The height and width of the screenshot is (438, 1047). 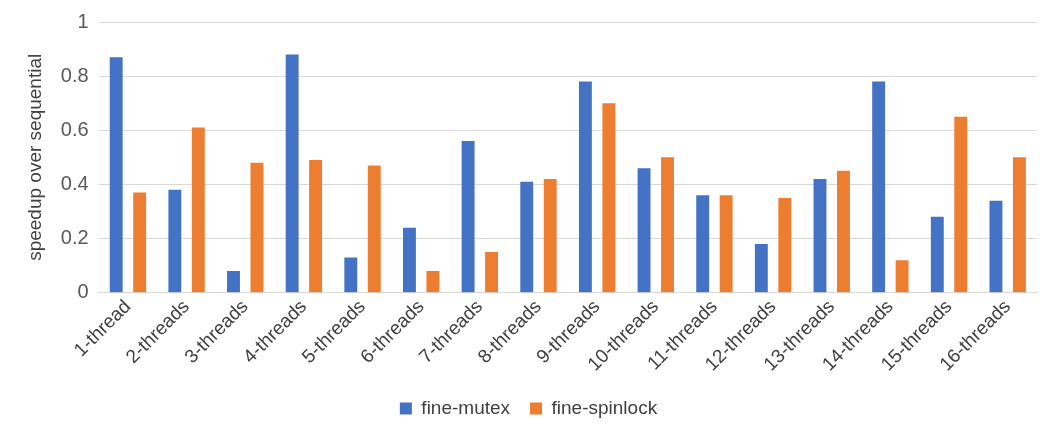 What do you see at coordinates (74, 237) in the screenshot?
I see `y-tick-label: 0.2` at bounding box center [74, 237].